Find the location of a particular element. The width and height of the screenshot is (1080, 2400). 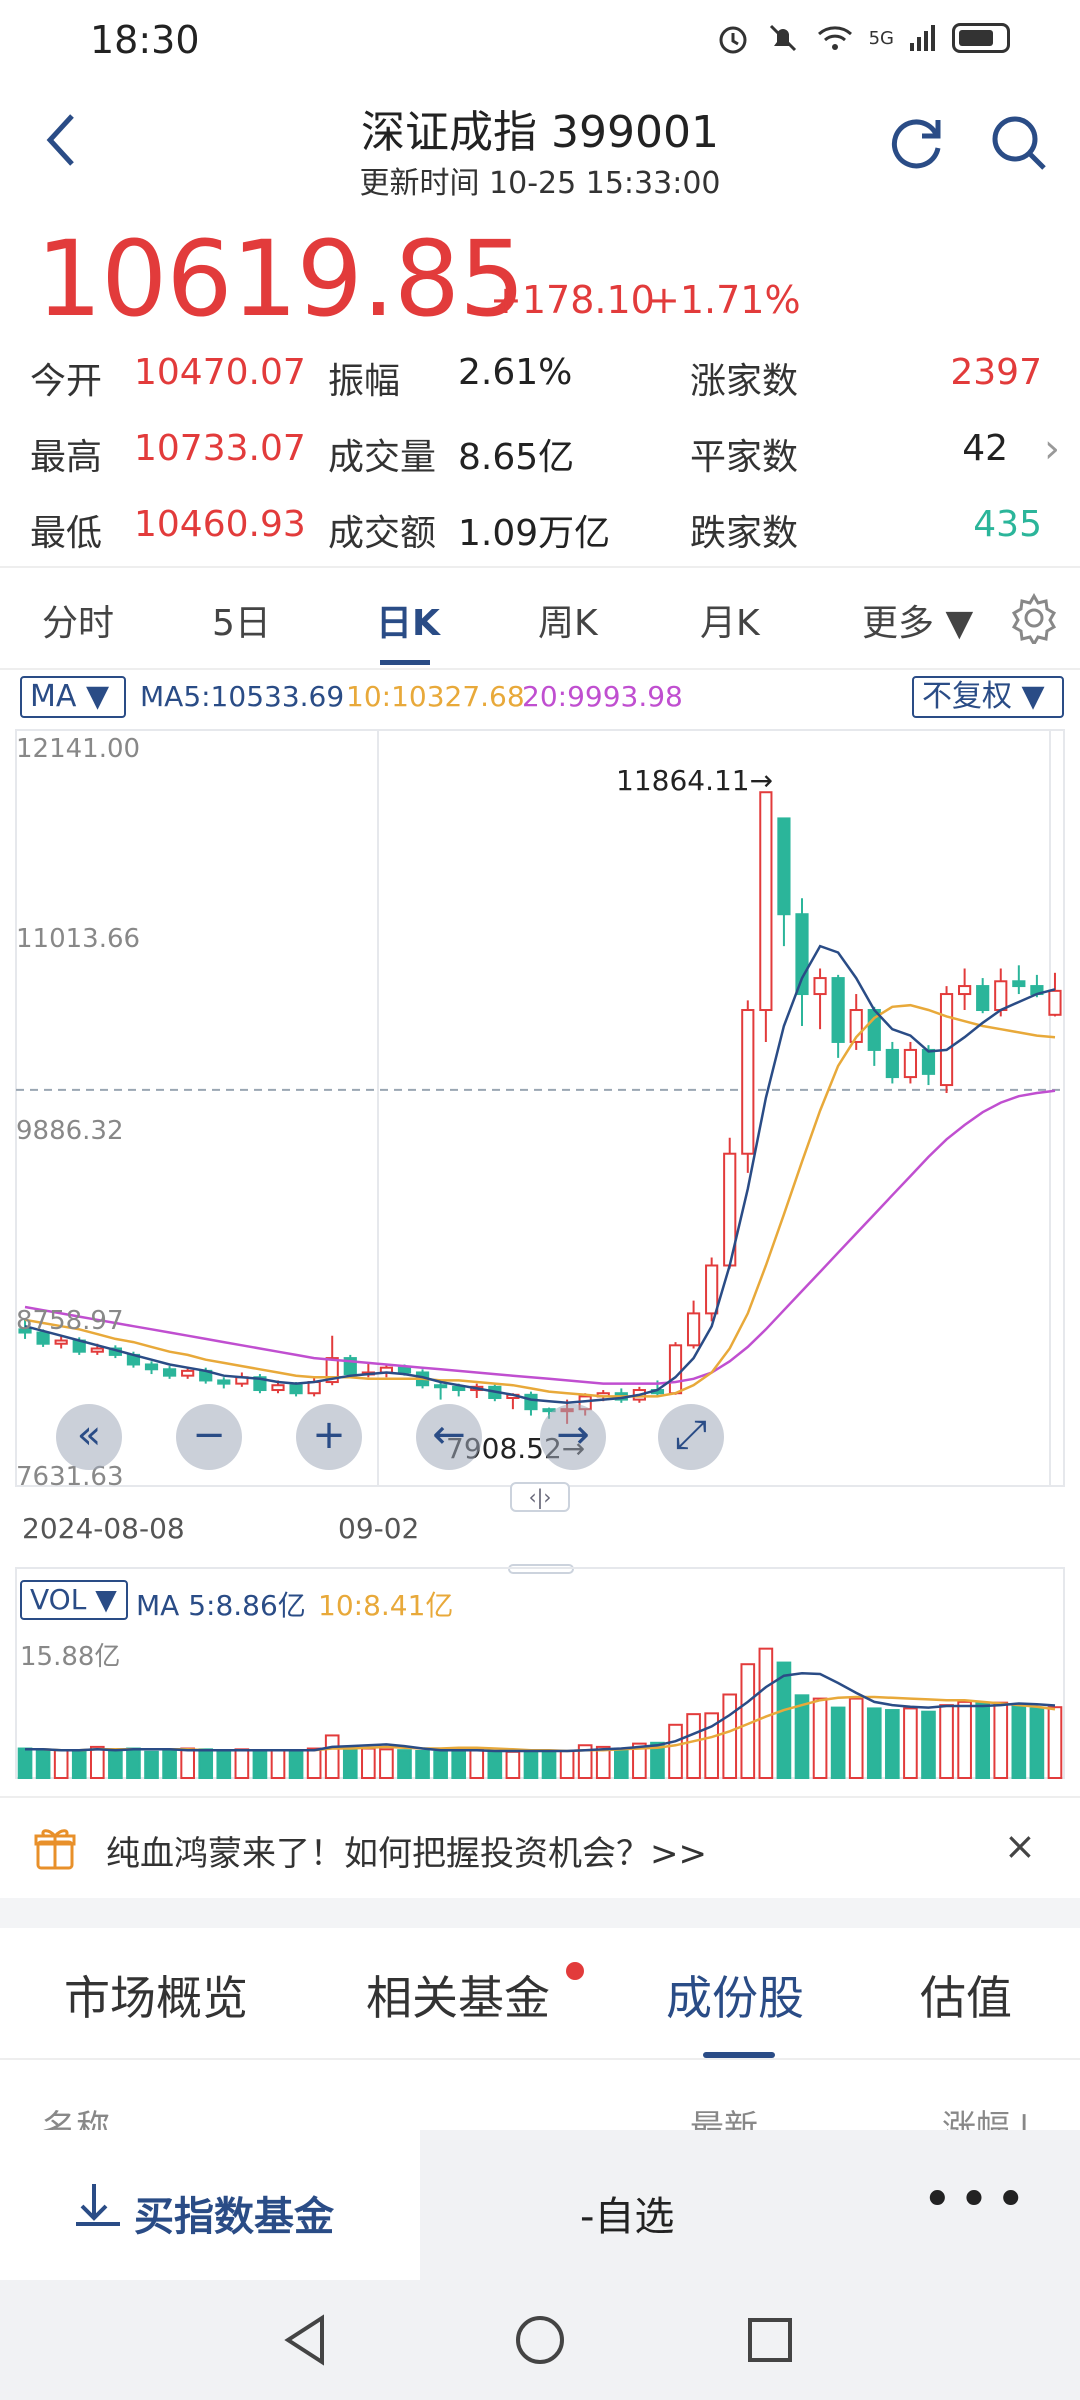

stat-value: 10733.07 is located at coordinates (220, 448).